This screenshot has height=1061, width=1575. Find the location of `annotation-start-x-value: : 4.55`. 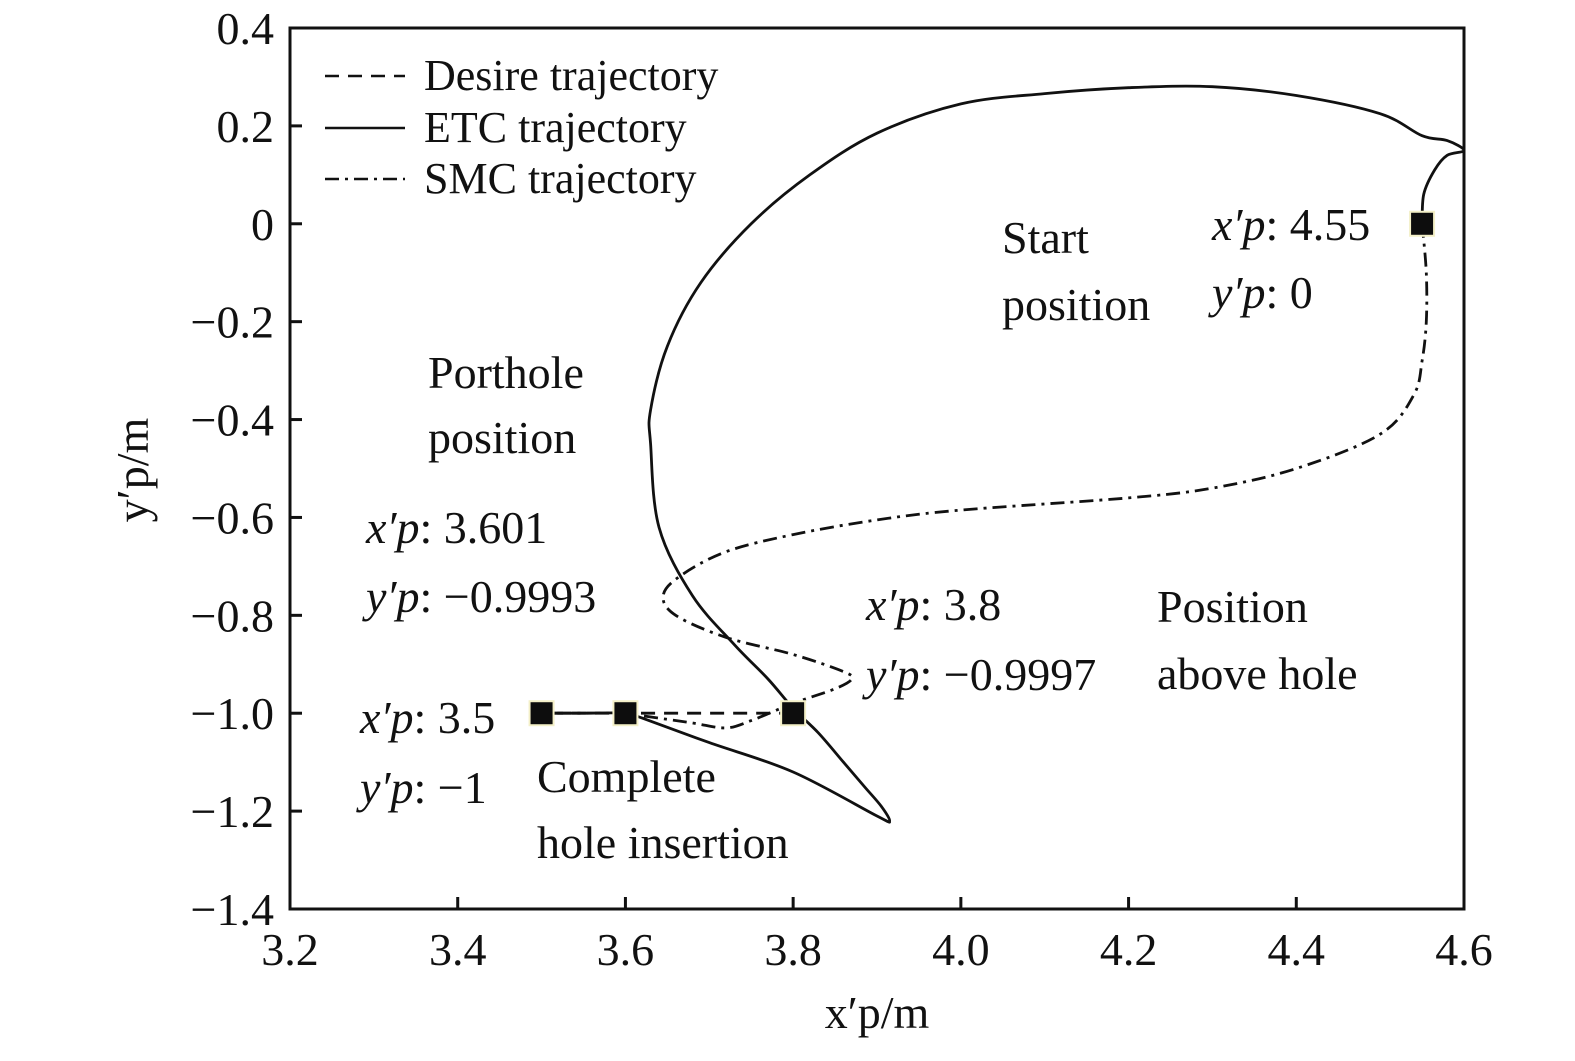

annotation-start-x-value: : 4.55 is located at coordinates (1317, 224).